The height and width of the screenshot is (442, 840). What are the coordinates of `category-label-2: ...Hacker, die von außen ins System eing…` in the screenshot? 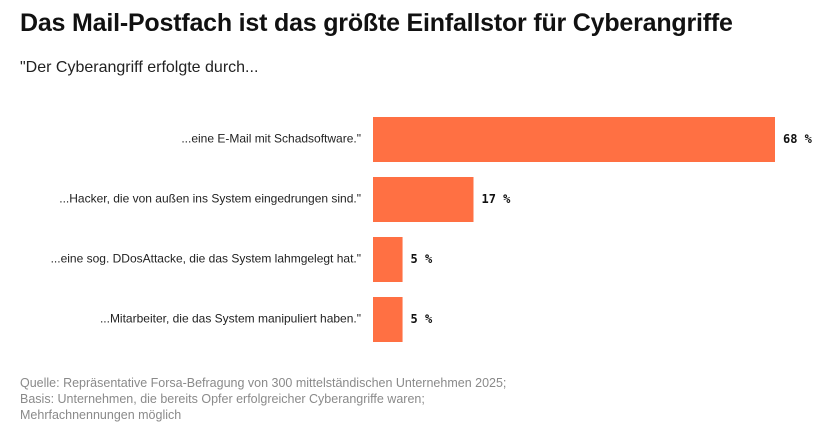 It's located at (210, 199).